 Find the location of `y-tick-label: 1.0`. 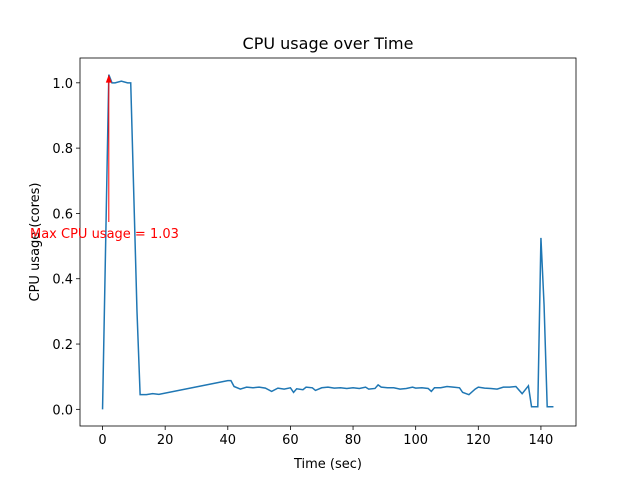

y-tick-label: 1.0 is located at coordinates (62, 84).